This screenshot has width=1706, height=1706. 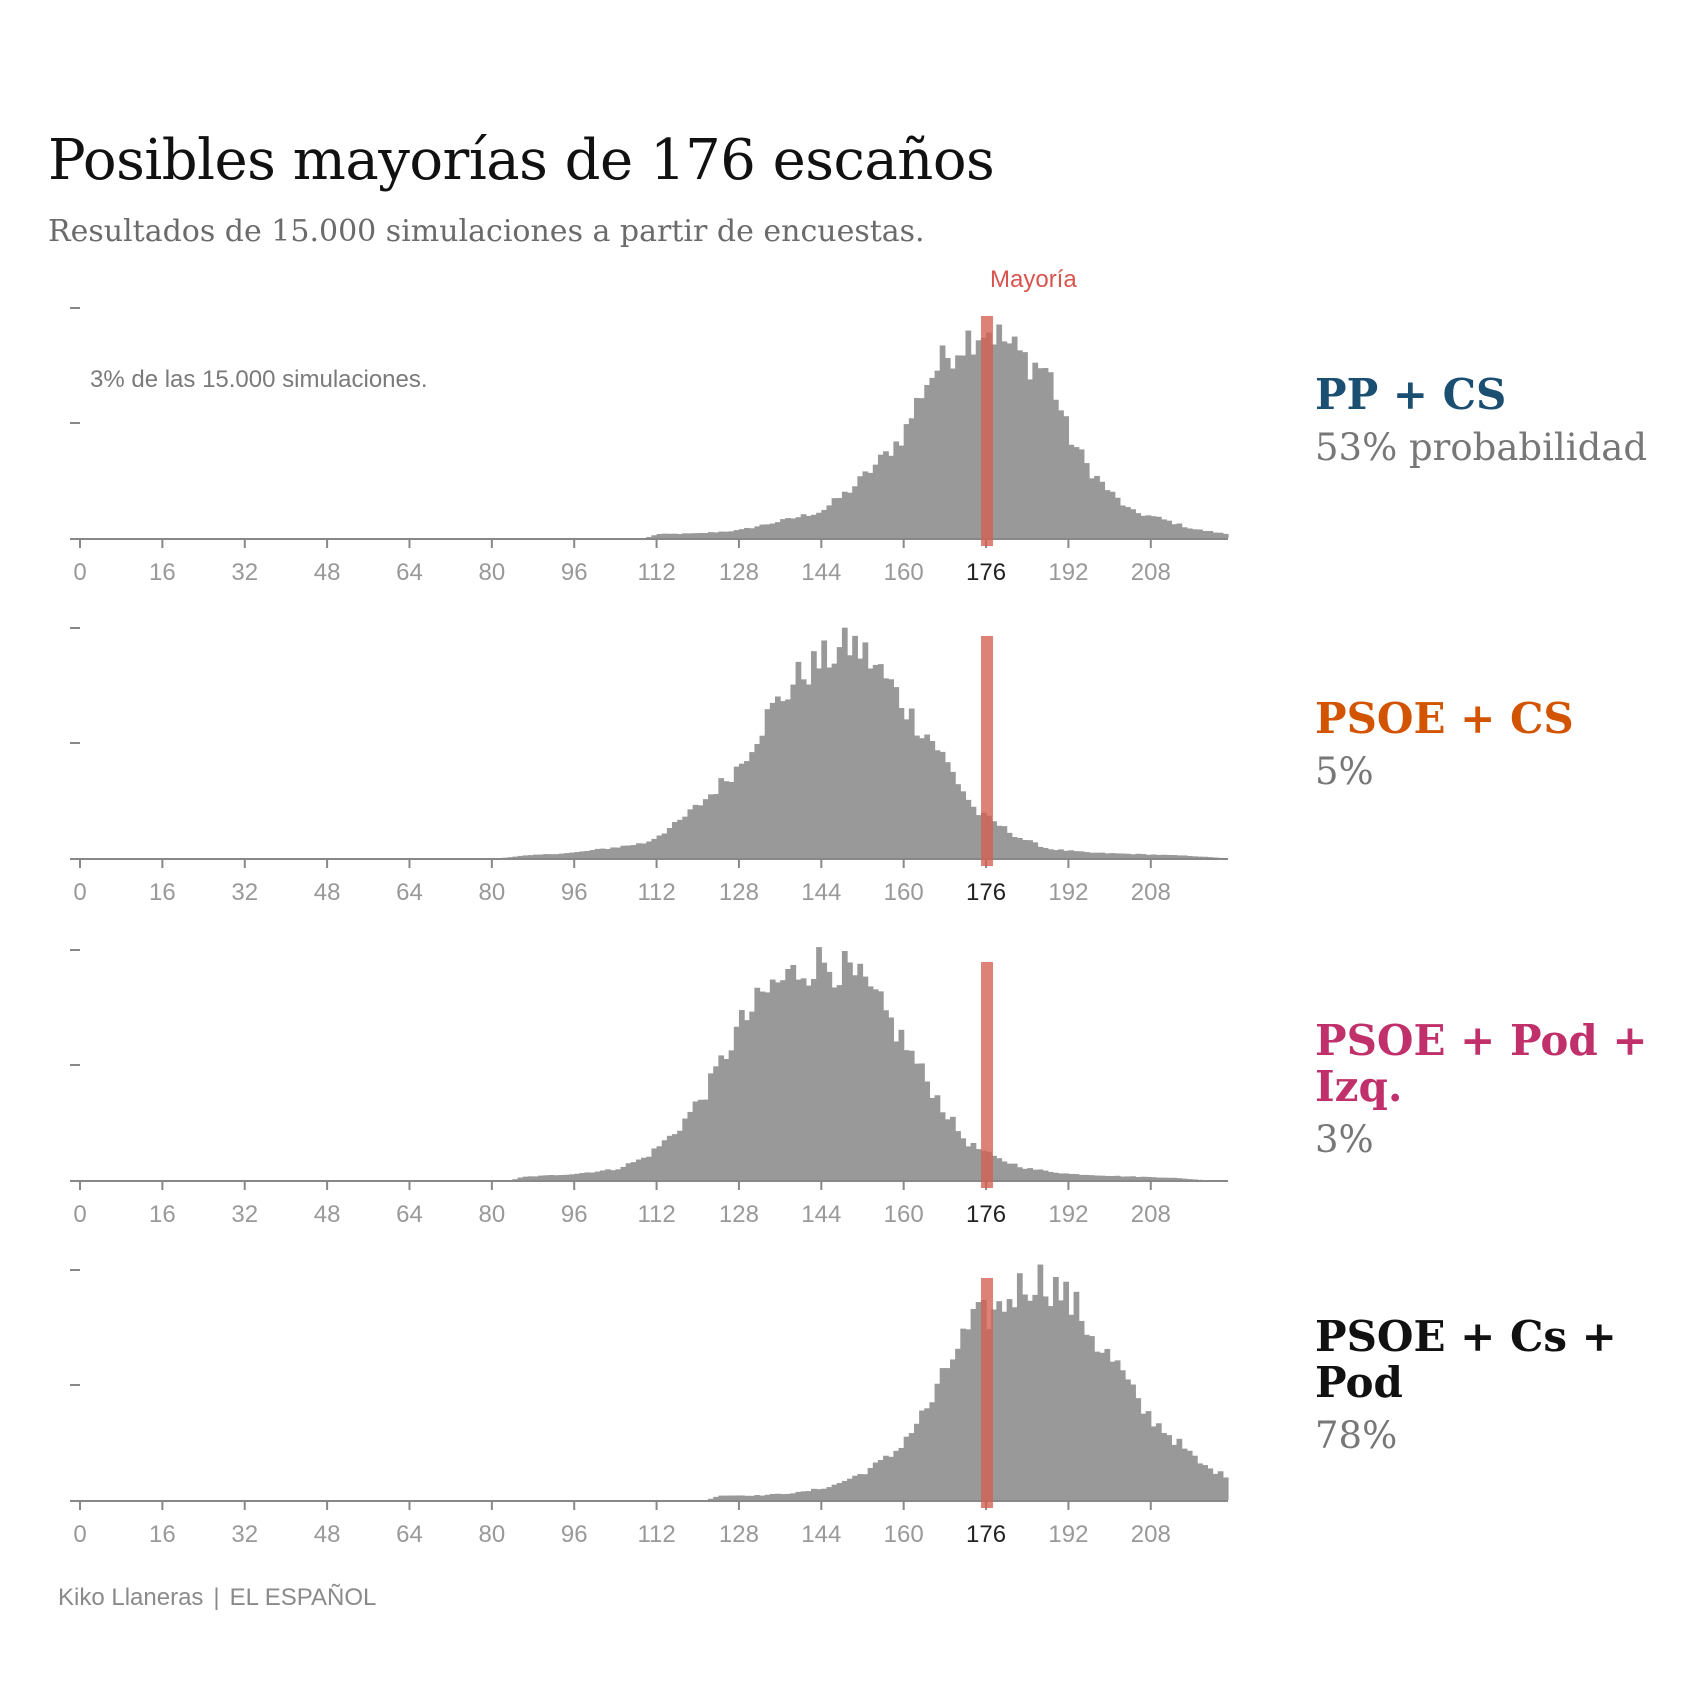 What do you see at coordinates (987, 751) in the screenshot?
I see `majority-band` at bounding box center [987, 751].